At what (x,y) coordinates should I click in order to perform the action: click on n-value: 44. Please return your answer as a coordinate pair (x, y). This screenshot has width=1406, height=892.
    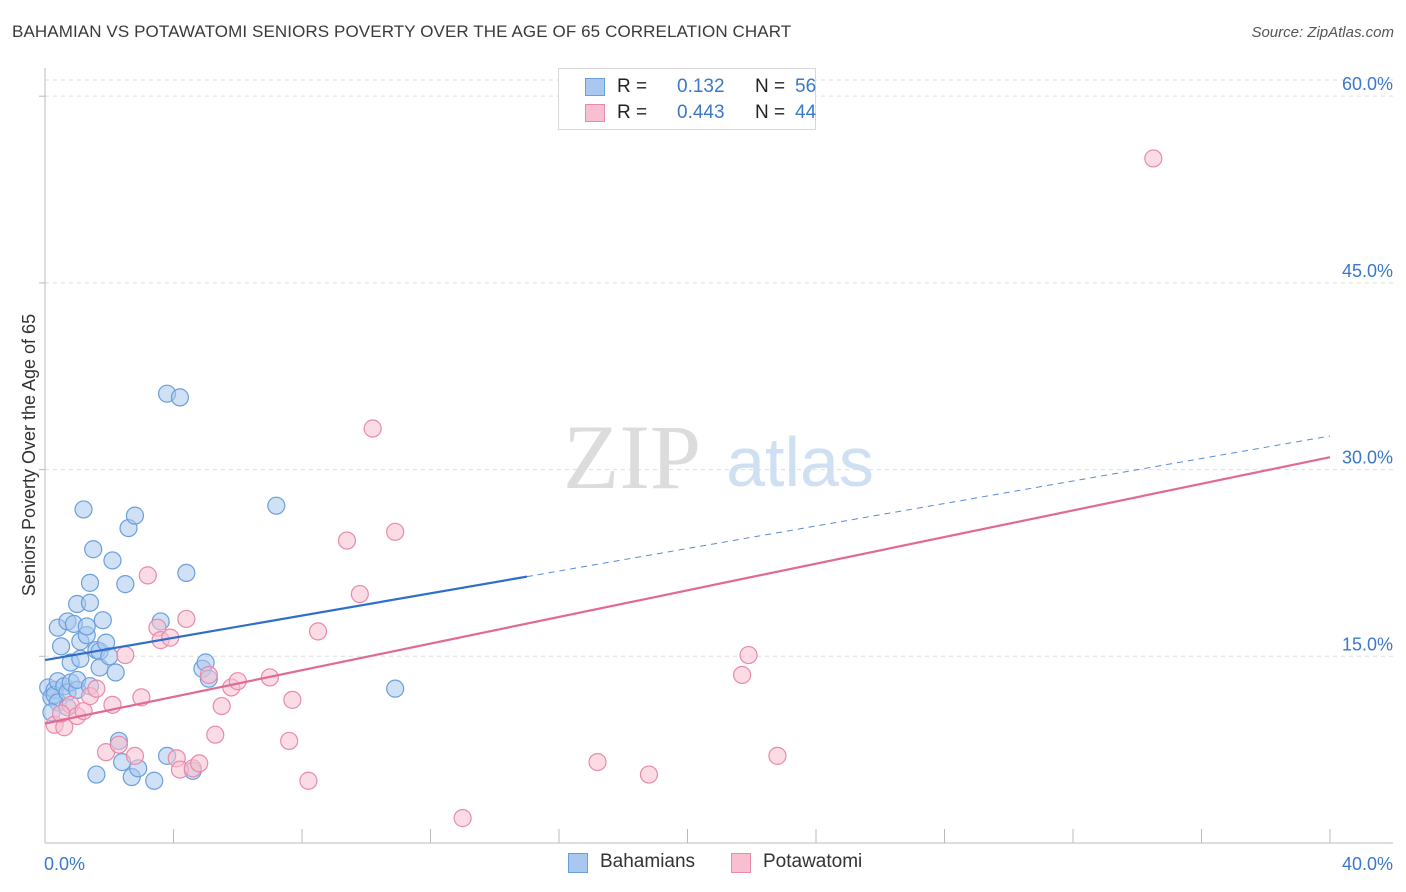
    Looking at the image, I should click on (806, 112).